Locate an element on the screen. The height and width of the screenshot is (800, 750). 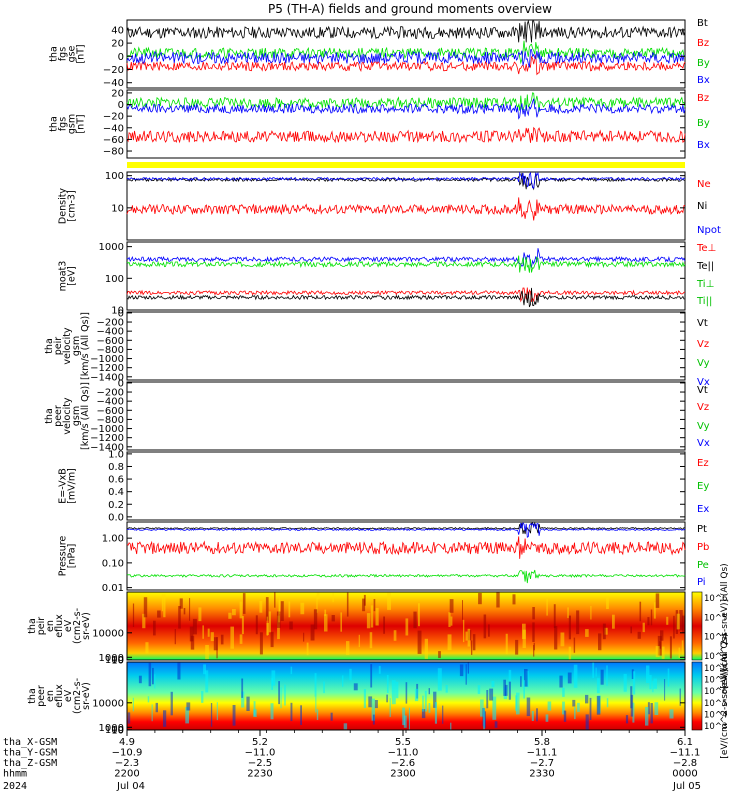
y-axis-label: en is located at coordinates (50, 696).